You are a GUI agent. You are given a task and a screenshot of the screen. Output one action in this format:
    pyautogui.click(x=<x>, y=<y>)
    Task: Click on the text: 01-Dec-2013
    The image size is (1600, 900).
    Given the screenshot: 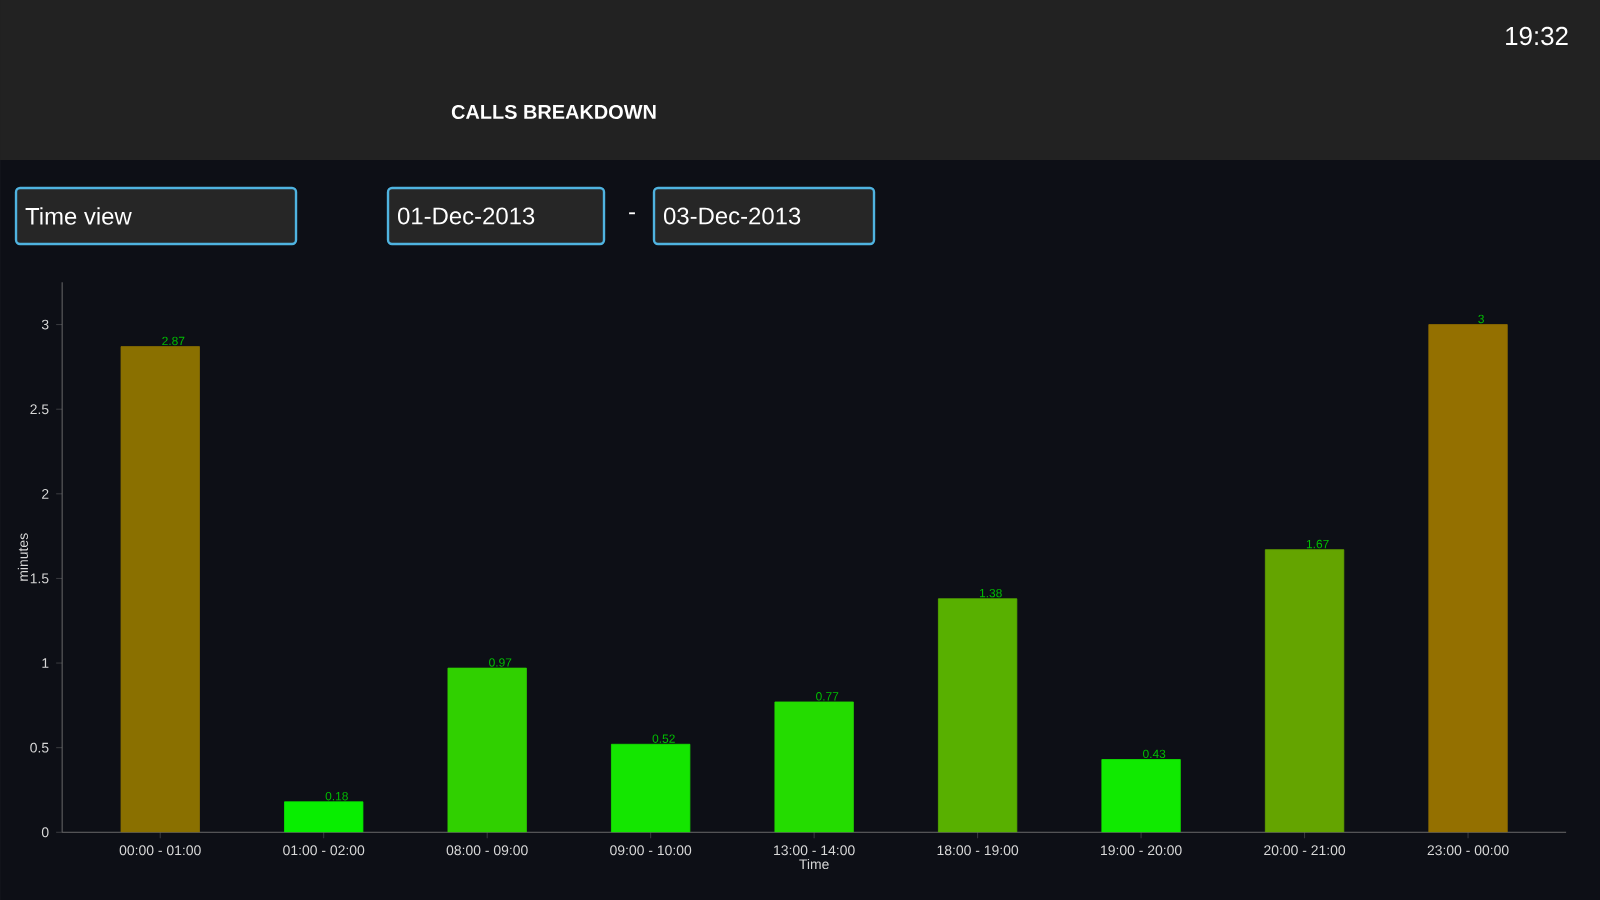 What is the action you would take?
    pyautogui.click(x=466, y=216)
    